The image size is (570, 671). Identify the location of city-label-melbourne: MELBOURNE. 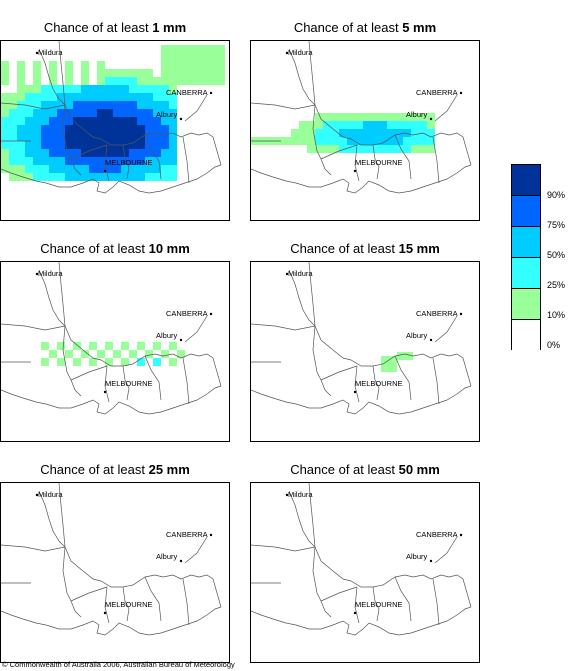
(129, 383).